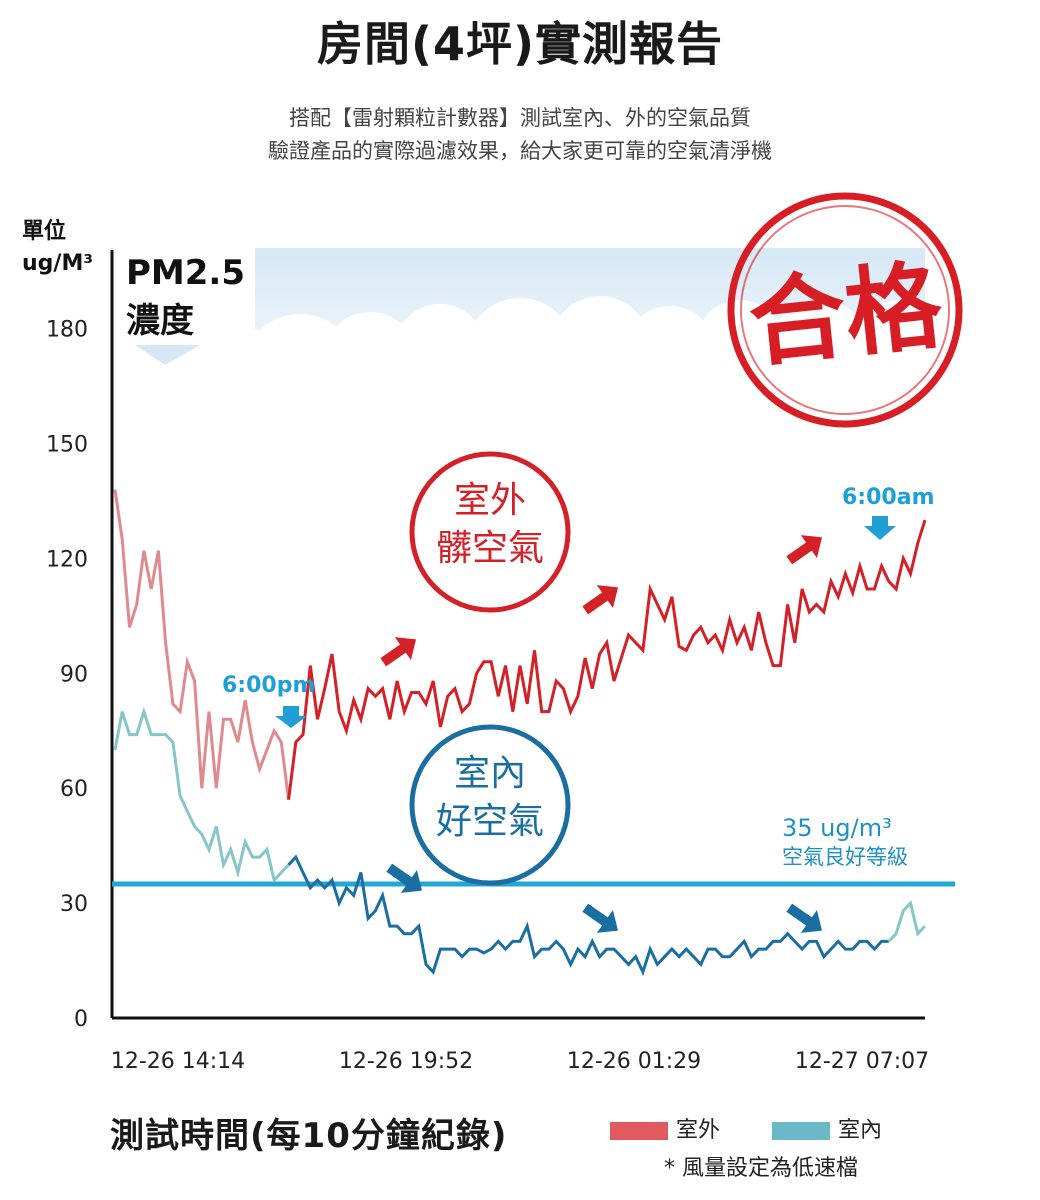  Describe the element at coordinates (801, 1131) in the screenshot. I see `legend-swatch-indoor` at that location.